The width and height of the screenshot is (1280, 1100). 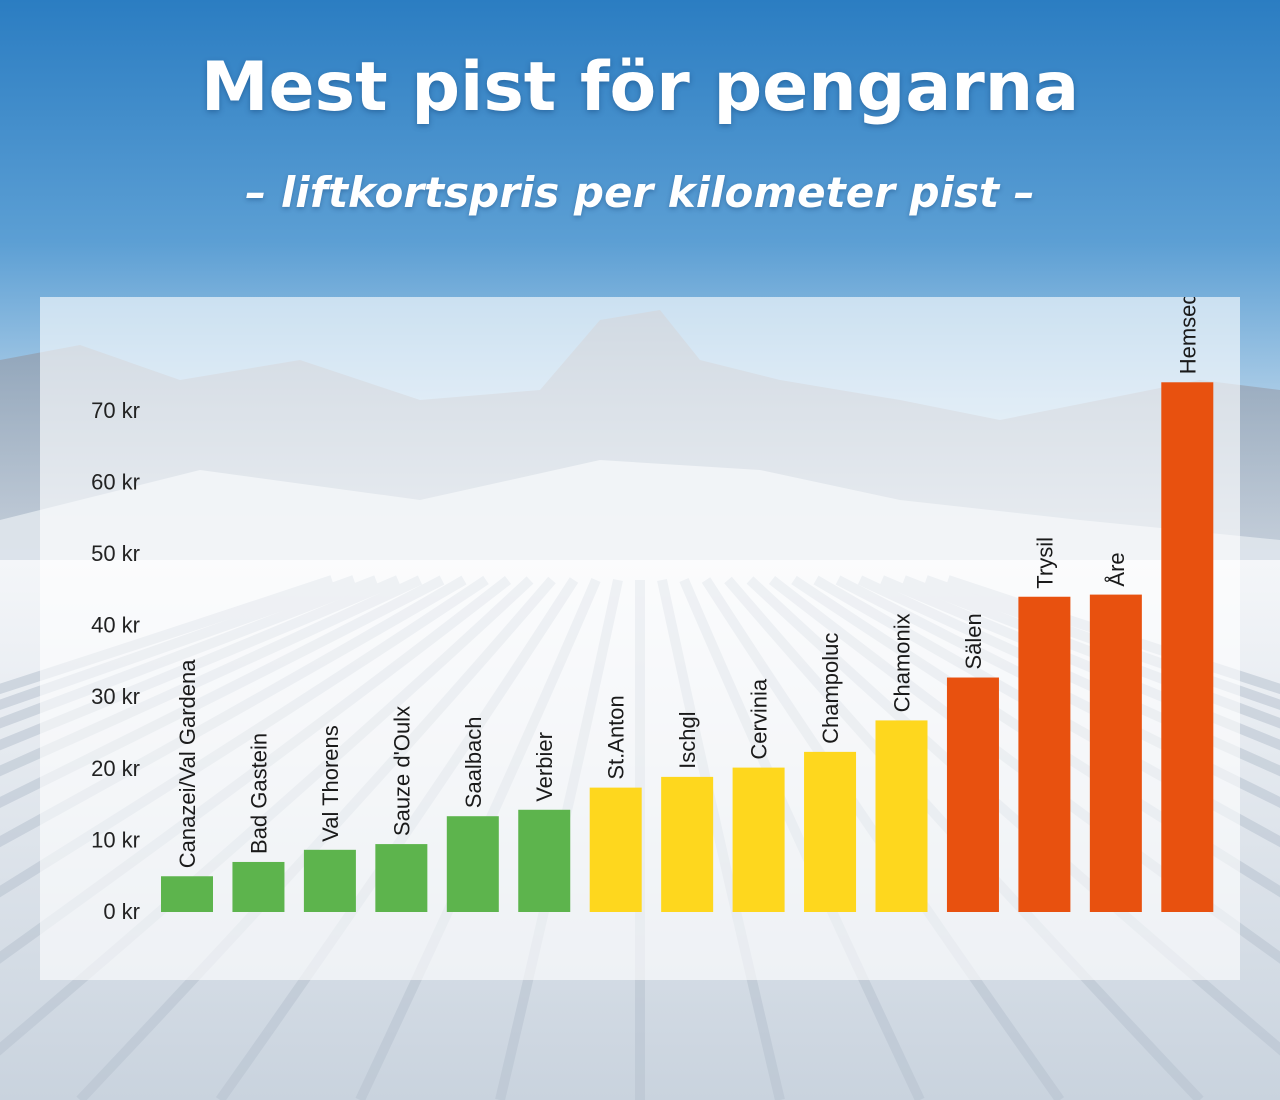 What do you see at coordinates (115, 553) in the screenshot?
I see `y-tick-label: 50 kr` at bounding box center [115, 553].